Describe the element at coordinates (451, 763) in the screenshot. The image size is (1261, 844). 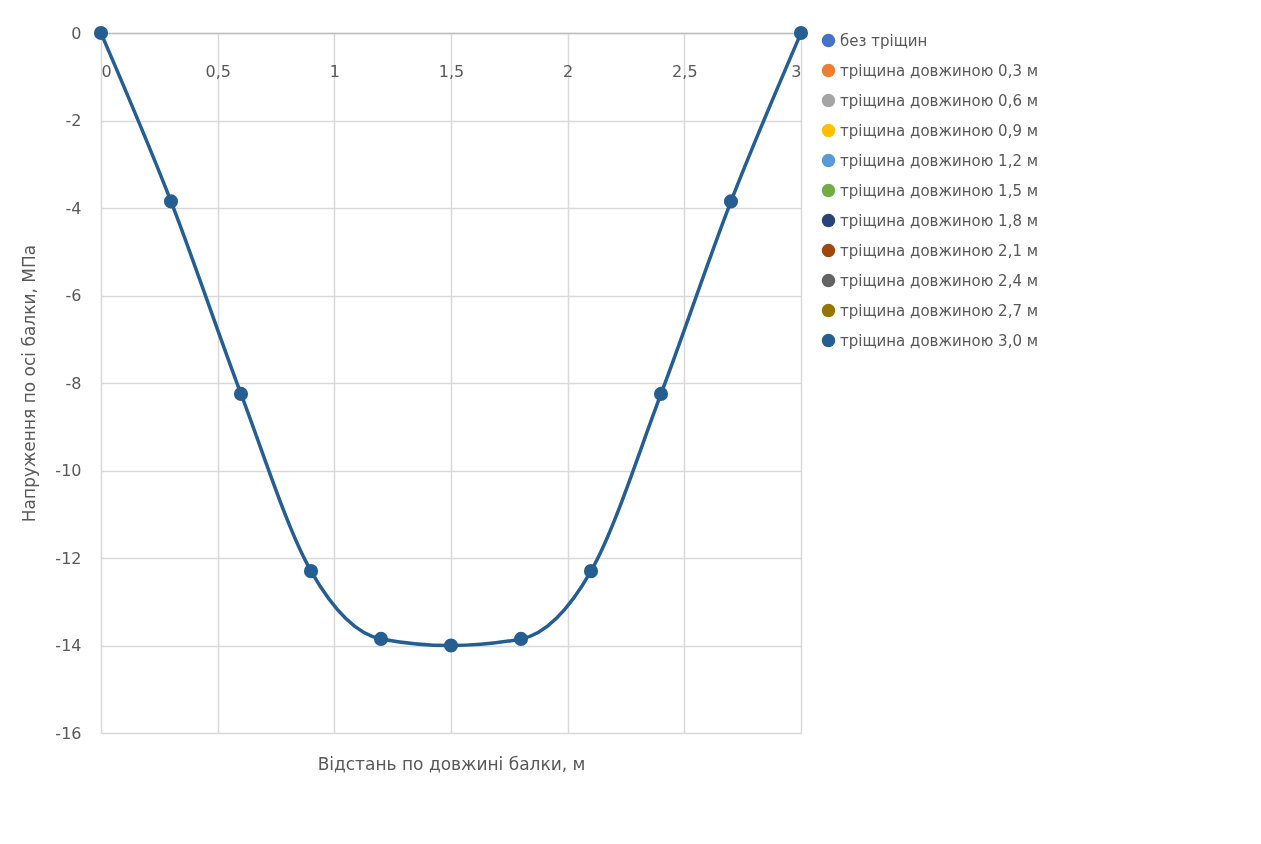
I see `x-axis-title: Відстань по довжині балки, м` at that location.